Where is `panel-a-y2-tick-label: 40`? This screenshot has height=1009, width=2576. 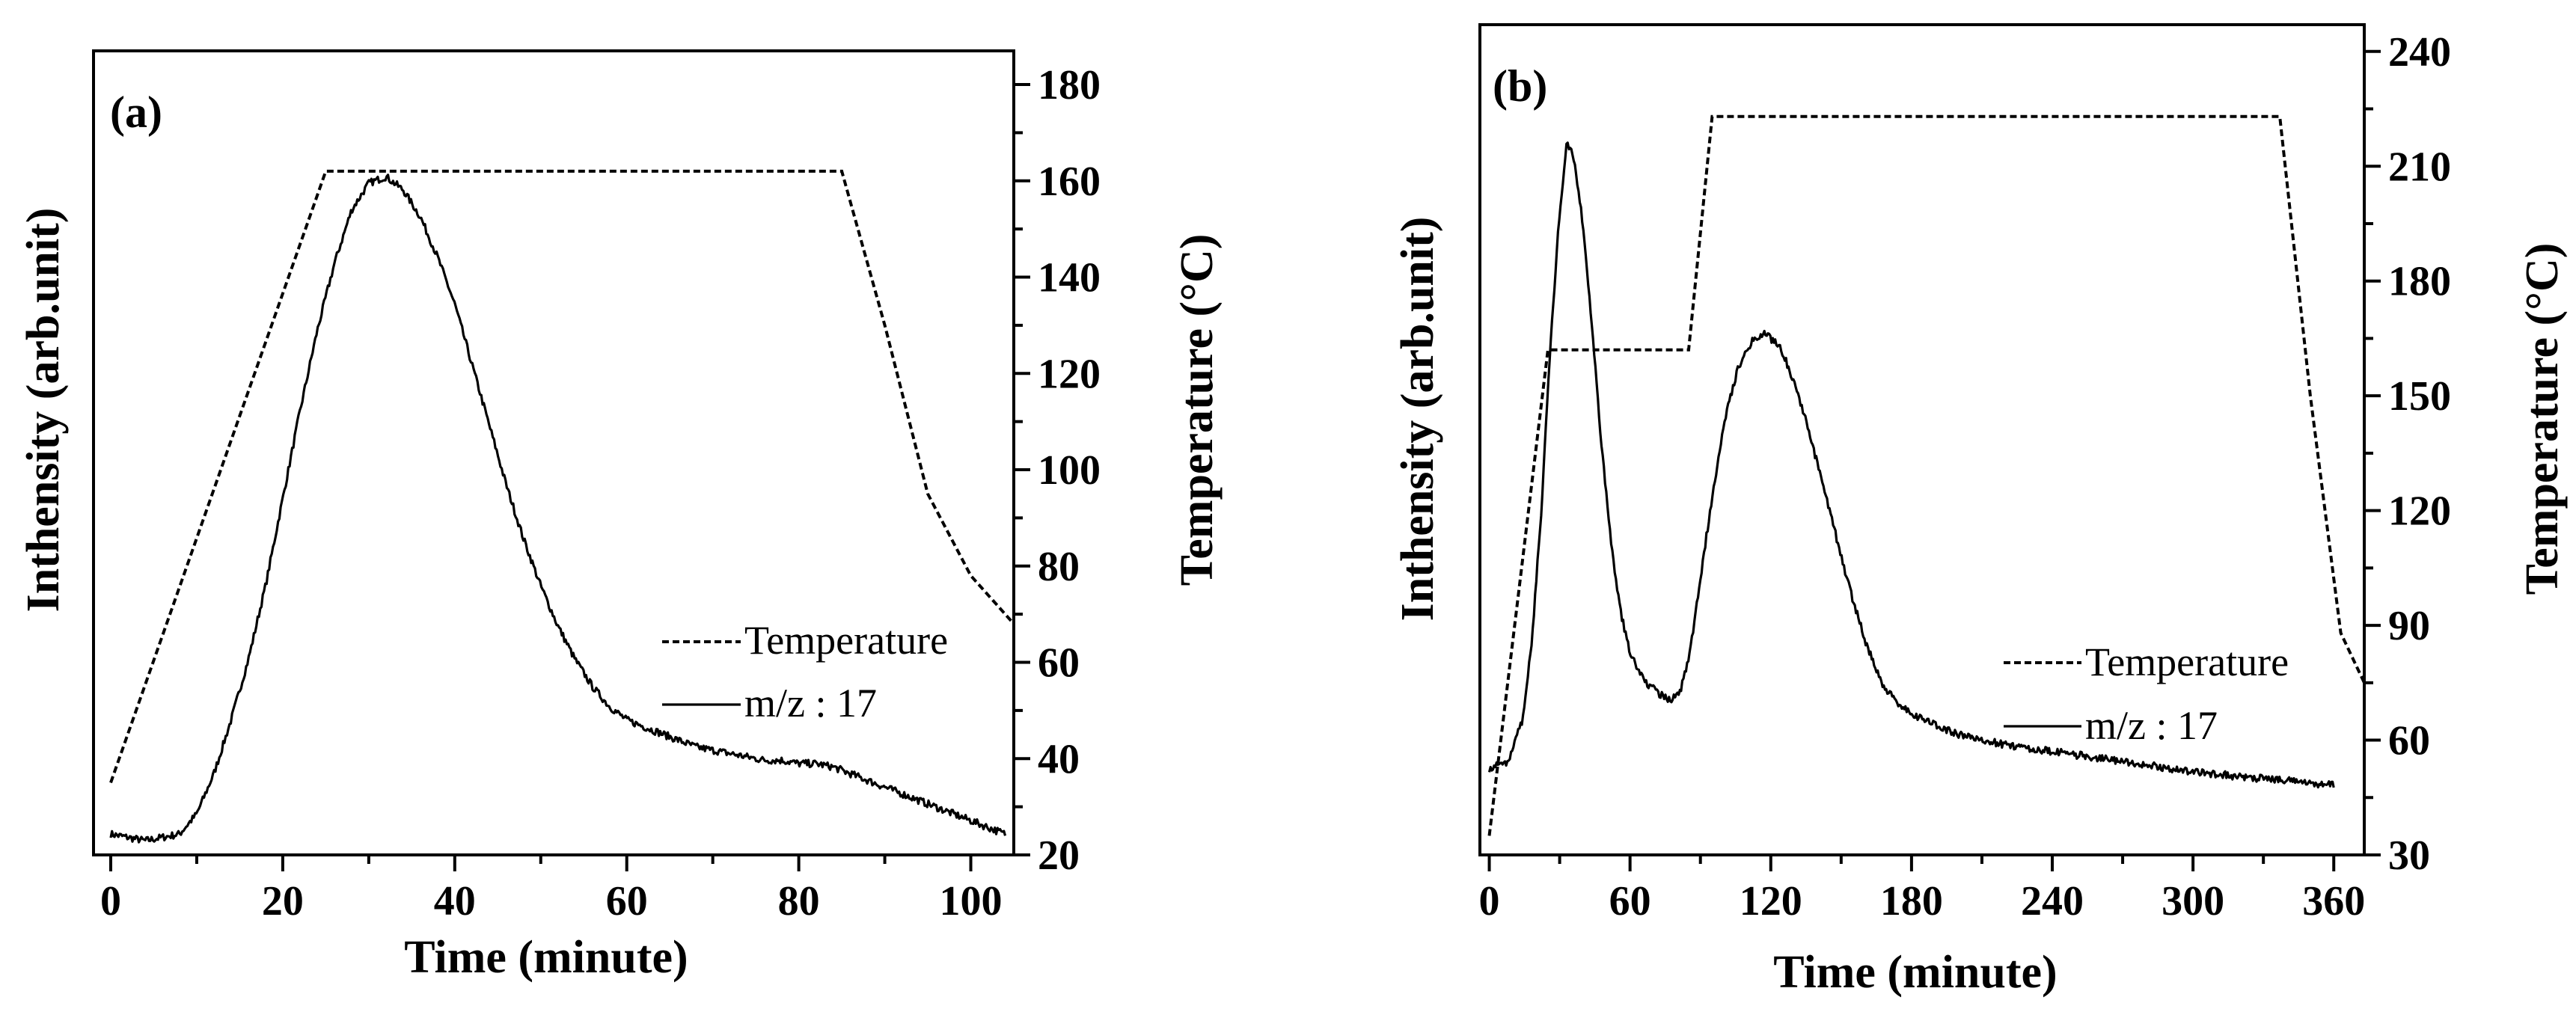 panel-a-y2-tick-label: 40 is located at coordinates (1059, 759).